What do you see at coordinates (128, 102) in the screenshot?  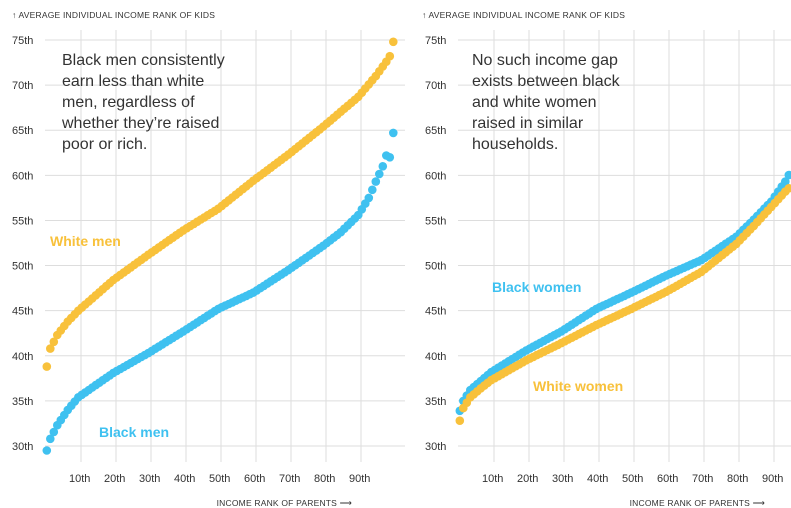 I see `annotation-line: men, regardless of` at bounding box center [128, 102].